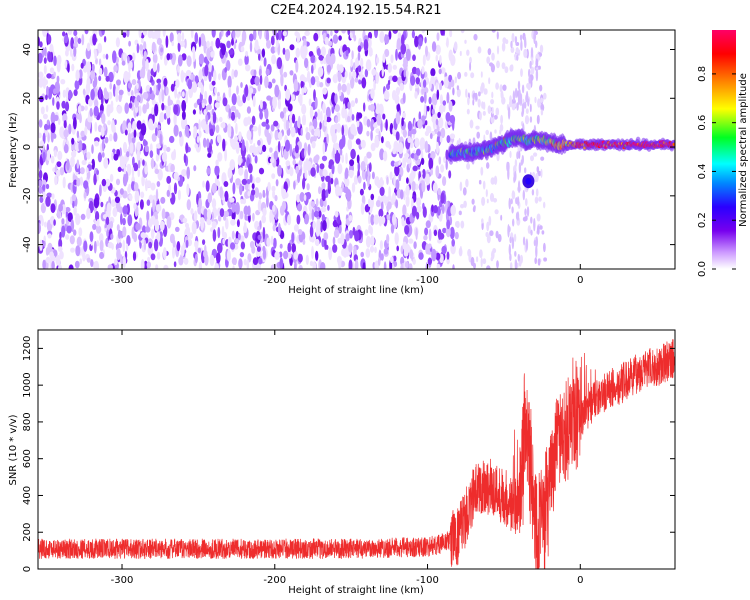 This screenshot has height=600, width=750. What do you see at coordinates (27, 532) in the screenshot?
I see `y-tick-label: 200` at bounding box center [27, 532].